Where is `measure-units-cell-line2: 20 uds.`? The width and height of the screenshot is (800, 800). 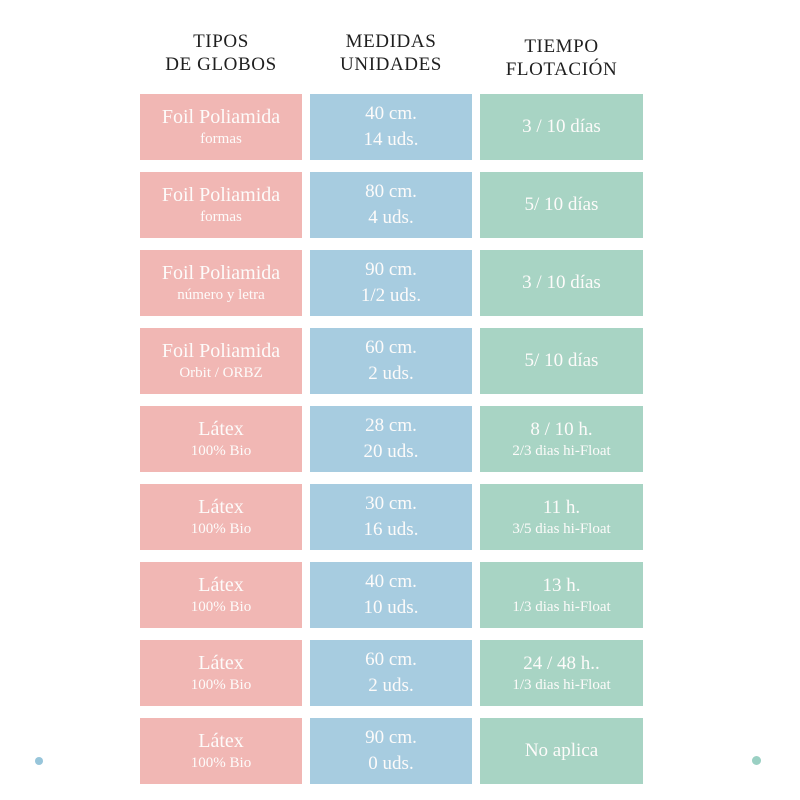
measure-units-cell-line2: 20 uds. is located at coordinates (391, 451).